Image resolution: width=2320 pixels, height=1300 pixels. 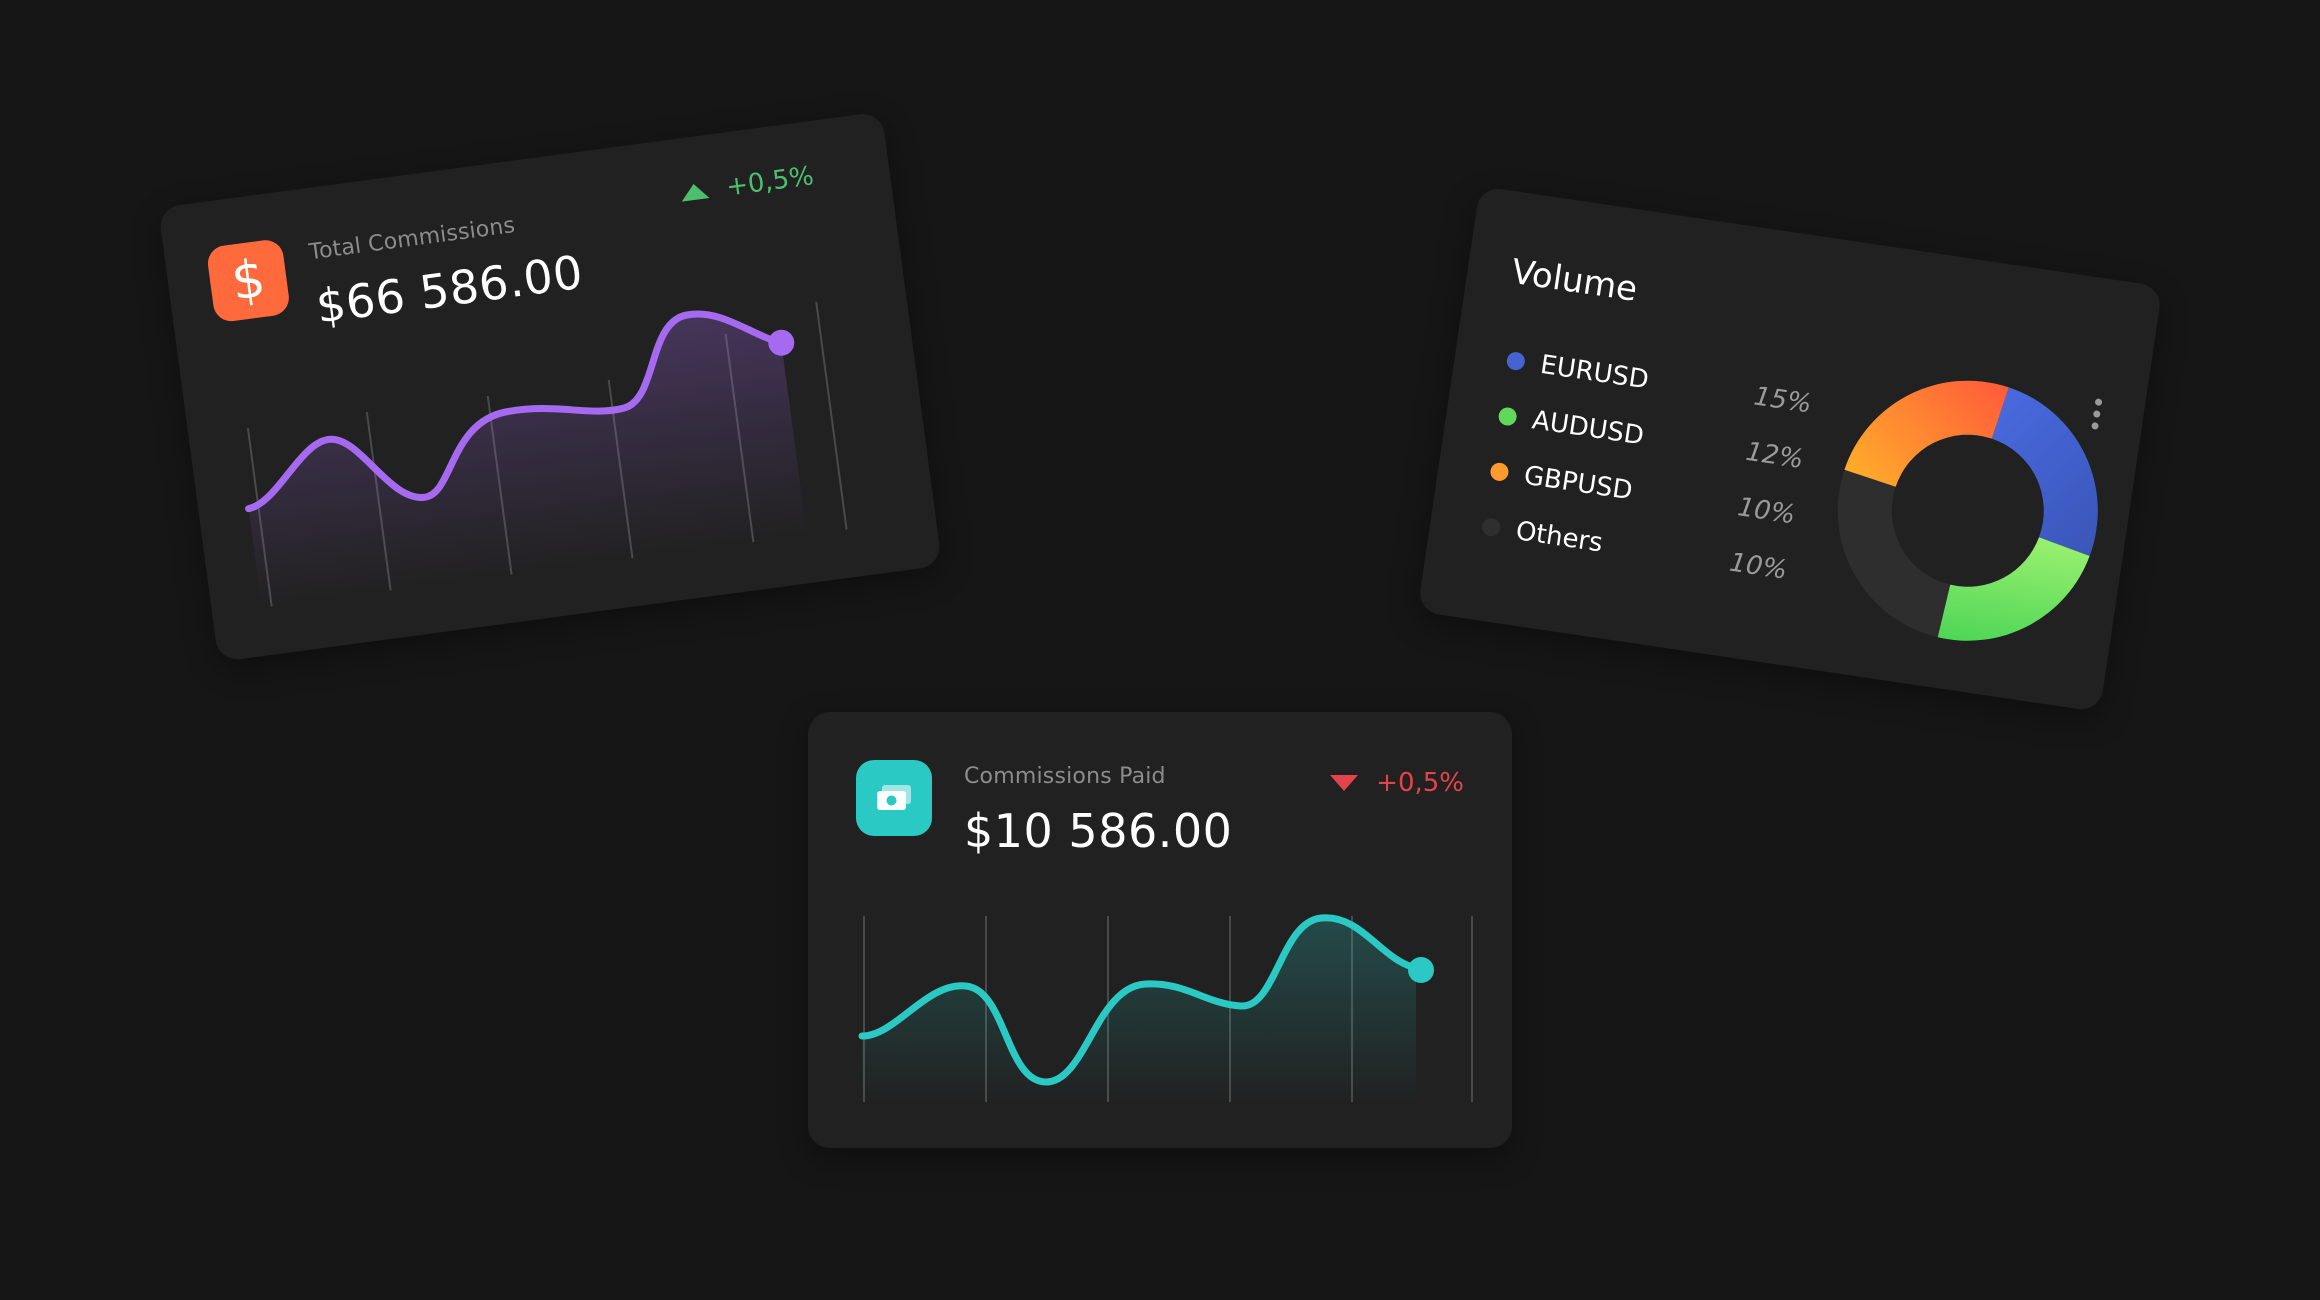 What do you see at coordinates (1574, 280) in the screenshot?
I see `volume-title: Volume` at bounding box center [1574, 280].